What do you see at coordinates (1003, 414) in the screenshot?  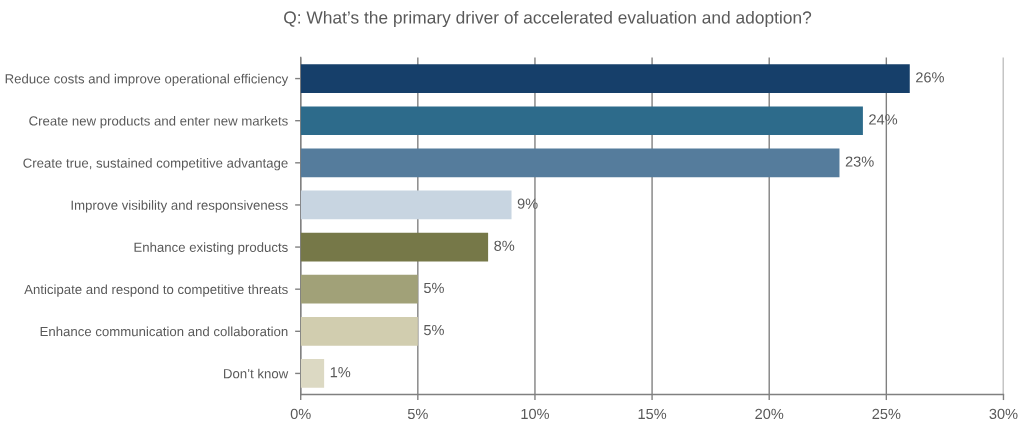 I see `x-tick-label: 30%` at bounding box center [1003, 414].